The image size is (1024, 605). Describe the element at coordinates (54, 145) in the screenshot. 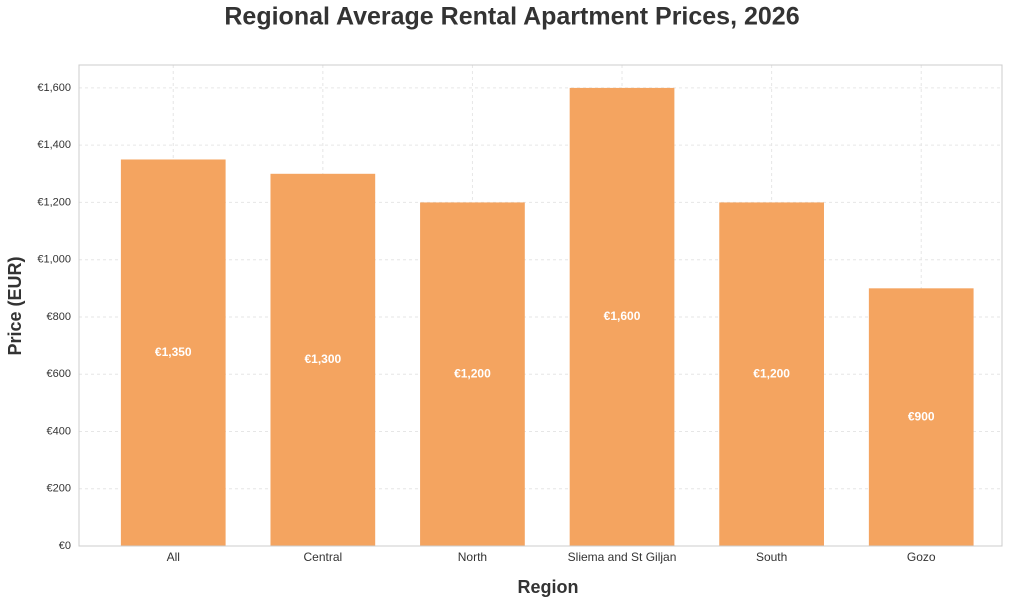

I see `y-tick-label: €1,400` at that location.